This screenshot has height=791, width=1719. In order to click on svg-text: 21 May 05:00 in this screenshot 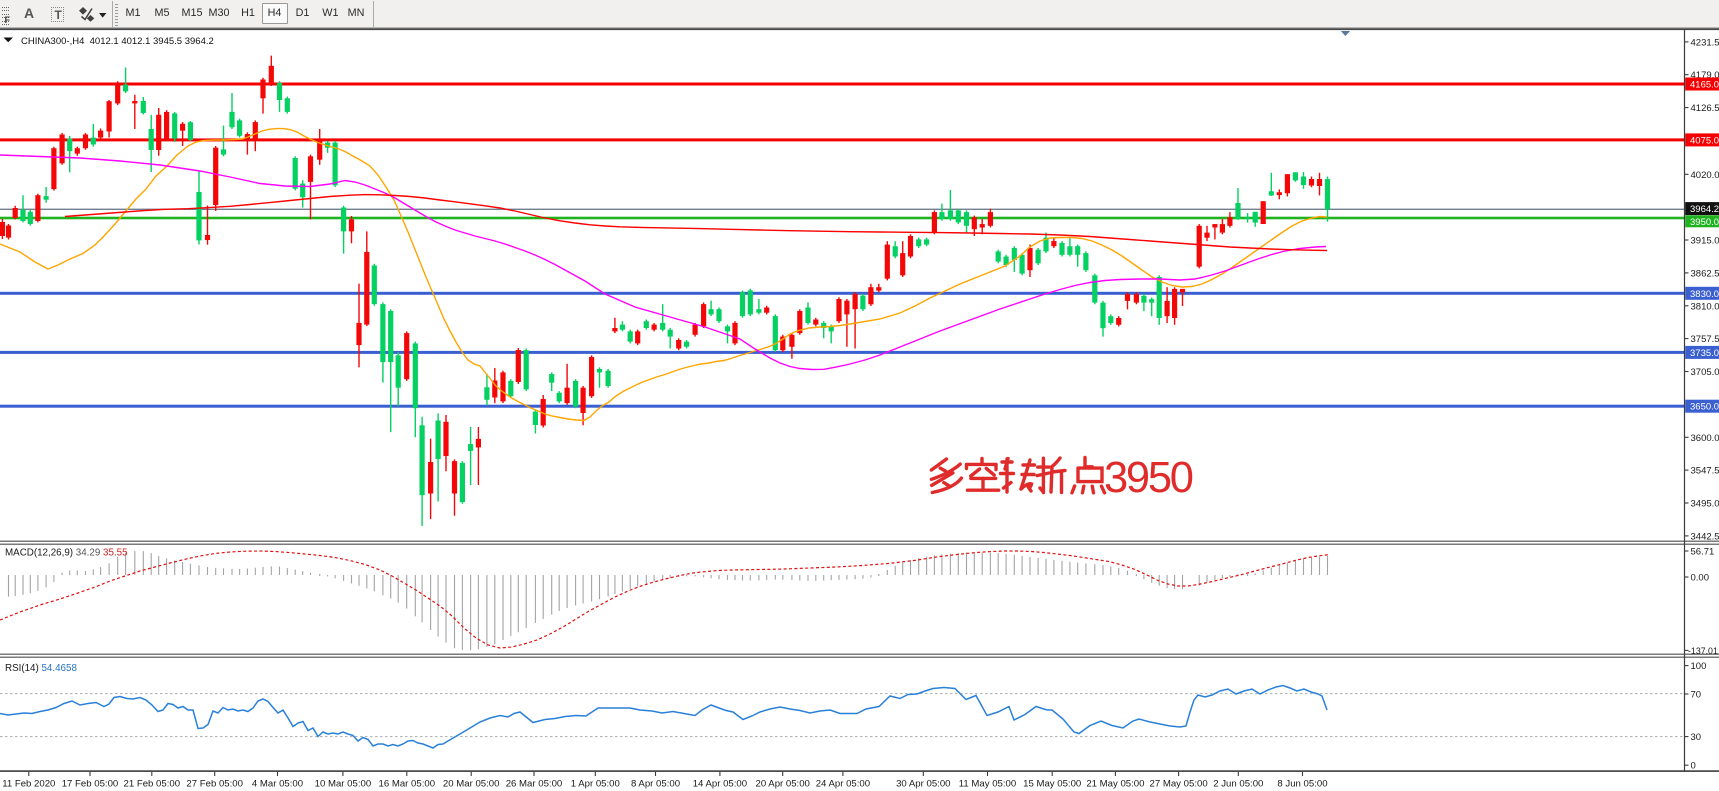, I will do `click(1115, 784)`.